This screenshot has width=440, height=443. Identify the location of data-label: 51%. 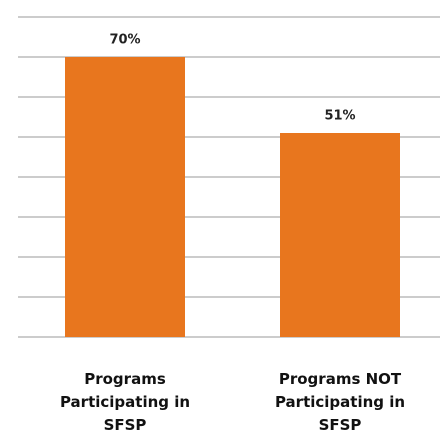
(339, 116).